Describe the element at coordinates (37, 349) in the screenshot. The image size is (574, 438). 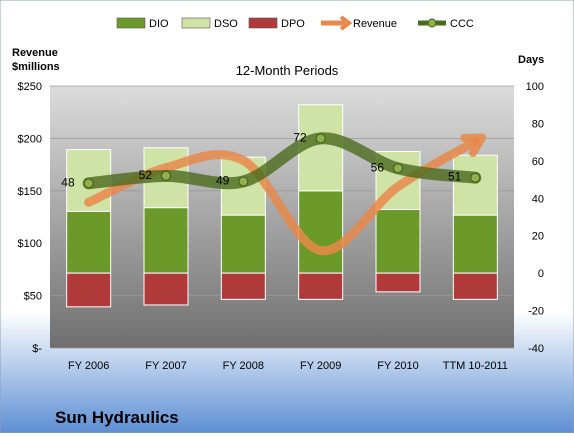
I see `left-axis-tick-label: $-` at that location.